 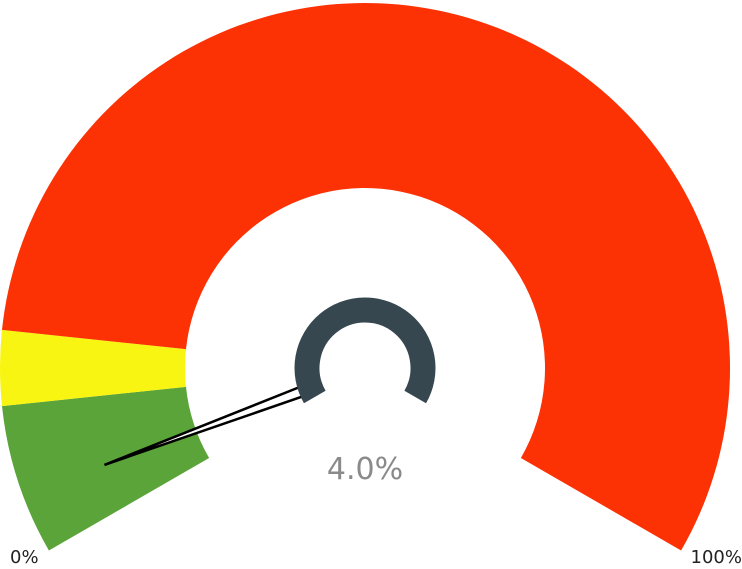 What do you see at coordinates (365, 469) in the screenshot?
I see `gauge-value-label: 4.0%` at bounding box center [365, 469].